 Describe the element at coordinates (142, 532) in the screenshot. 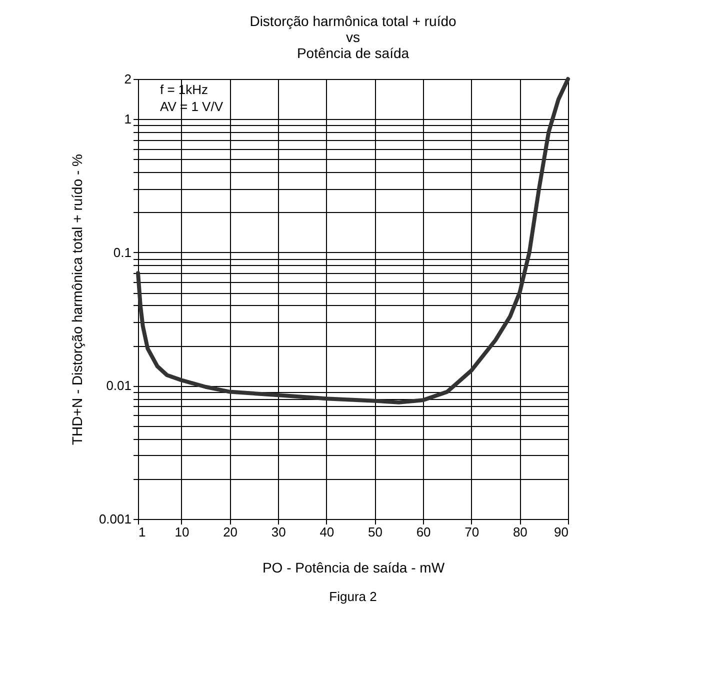

I see `x-tick-label: 1` at that location.